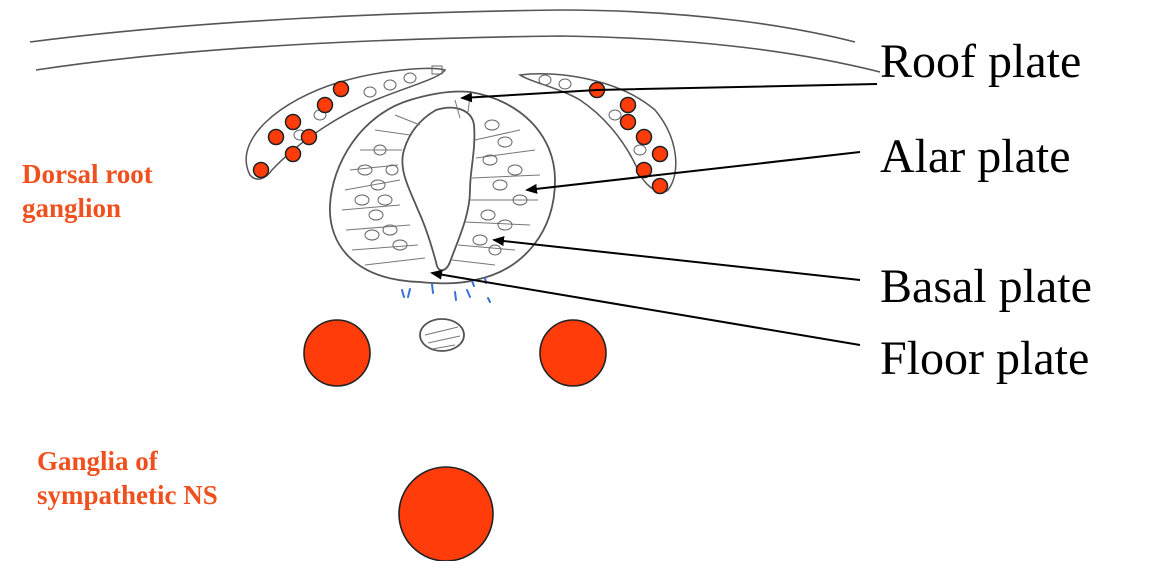 The height and width of the screenshot is (566, 1172). I want to click on roof-plate-arrow, so click(669, 93).